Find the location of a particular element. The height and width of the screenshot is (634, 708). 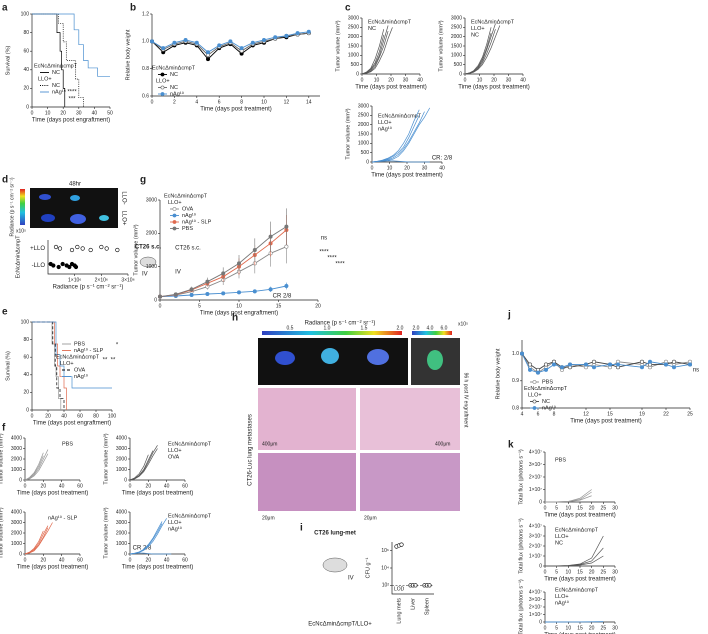

x-tick-label: 2×10⁶ is located at coordinates (101, 280).